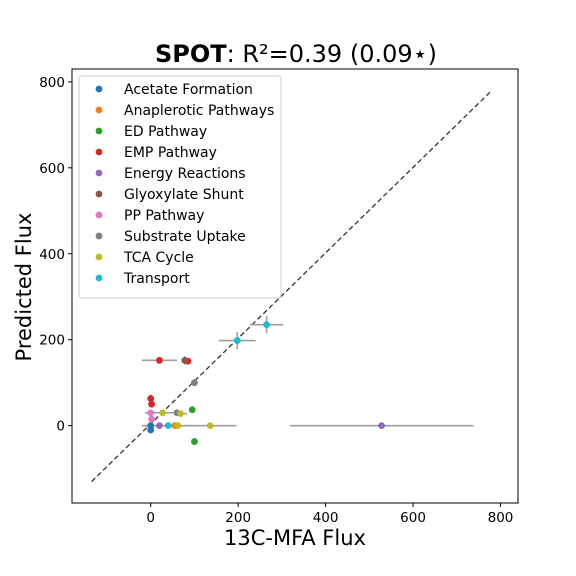 The width and height of the screenshot is (576, 576). Describe the element at coordinates (188, 90) in the screenshot. I see `legend-label: Acetate Formation` at that location.